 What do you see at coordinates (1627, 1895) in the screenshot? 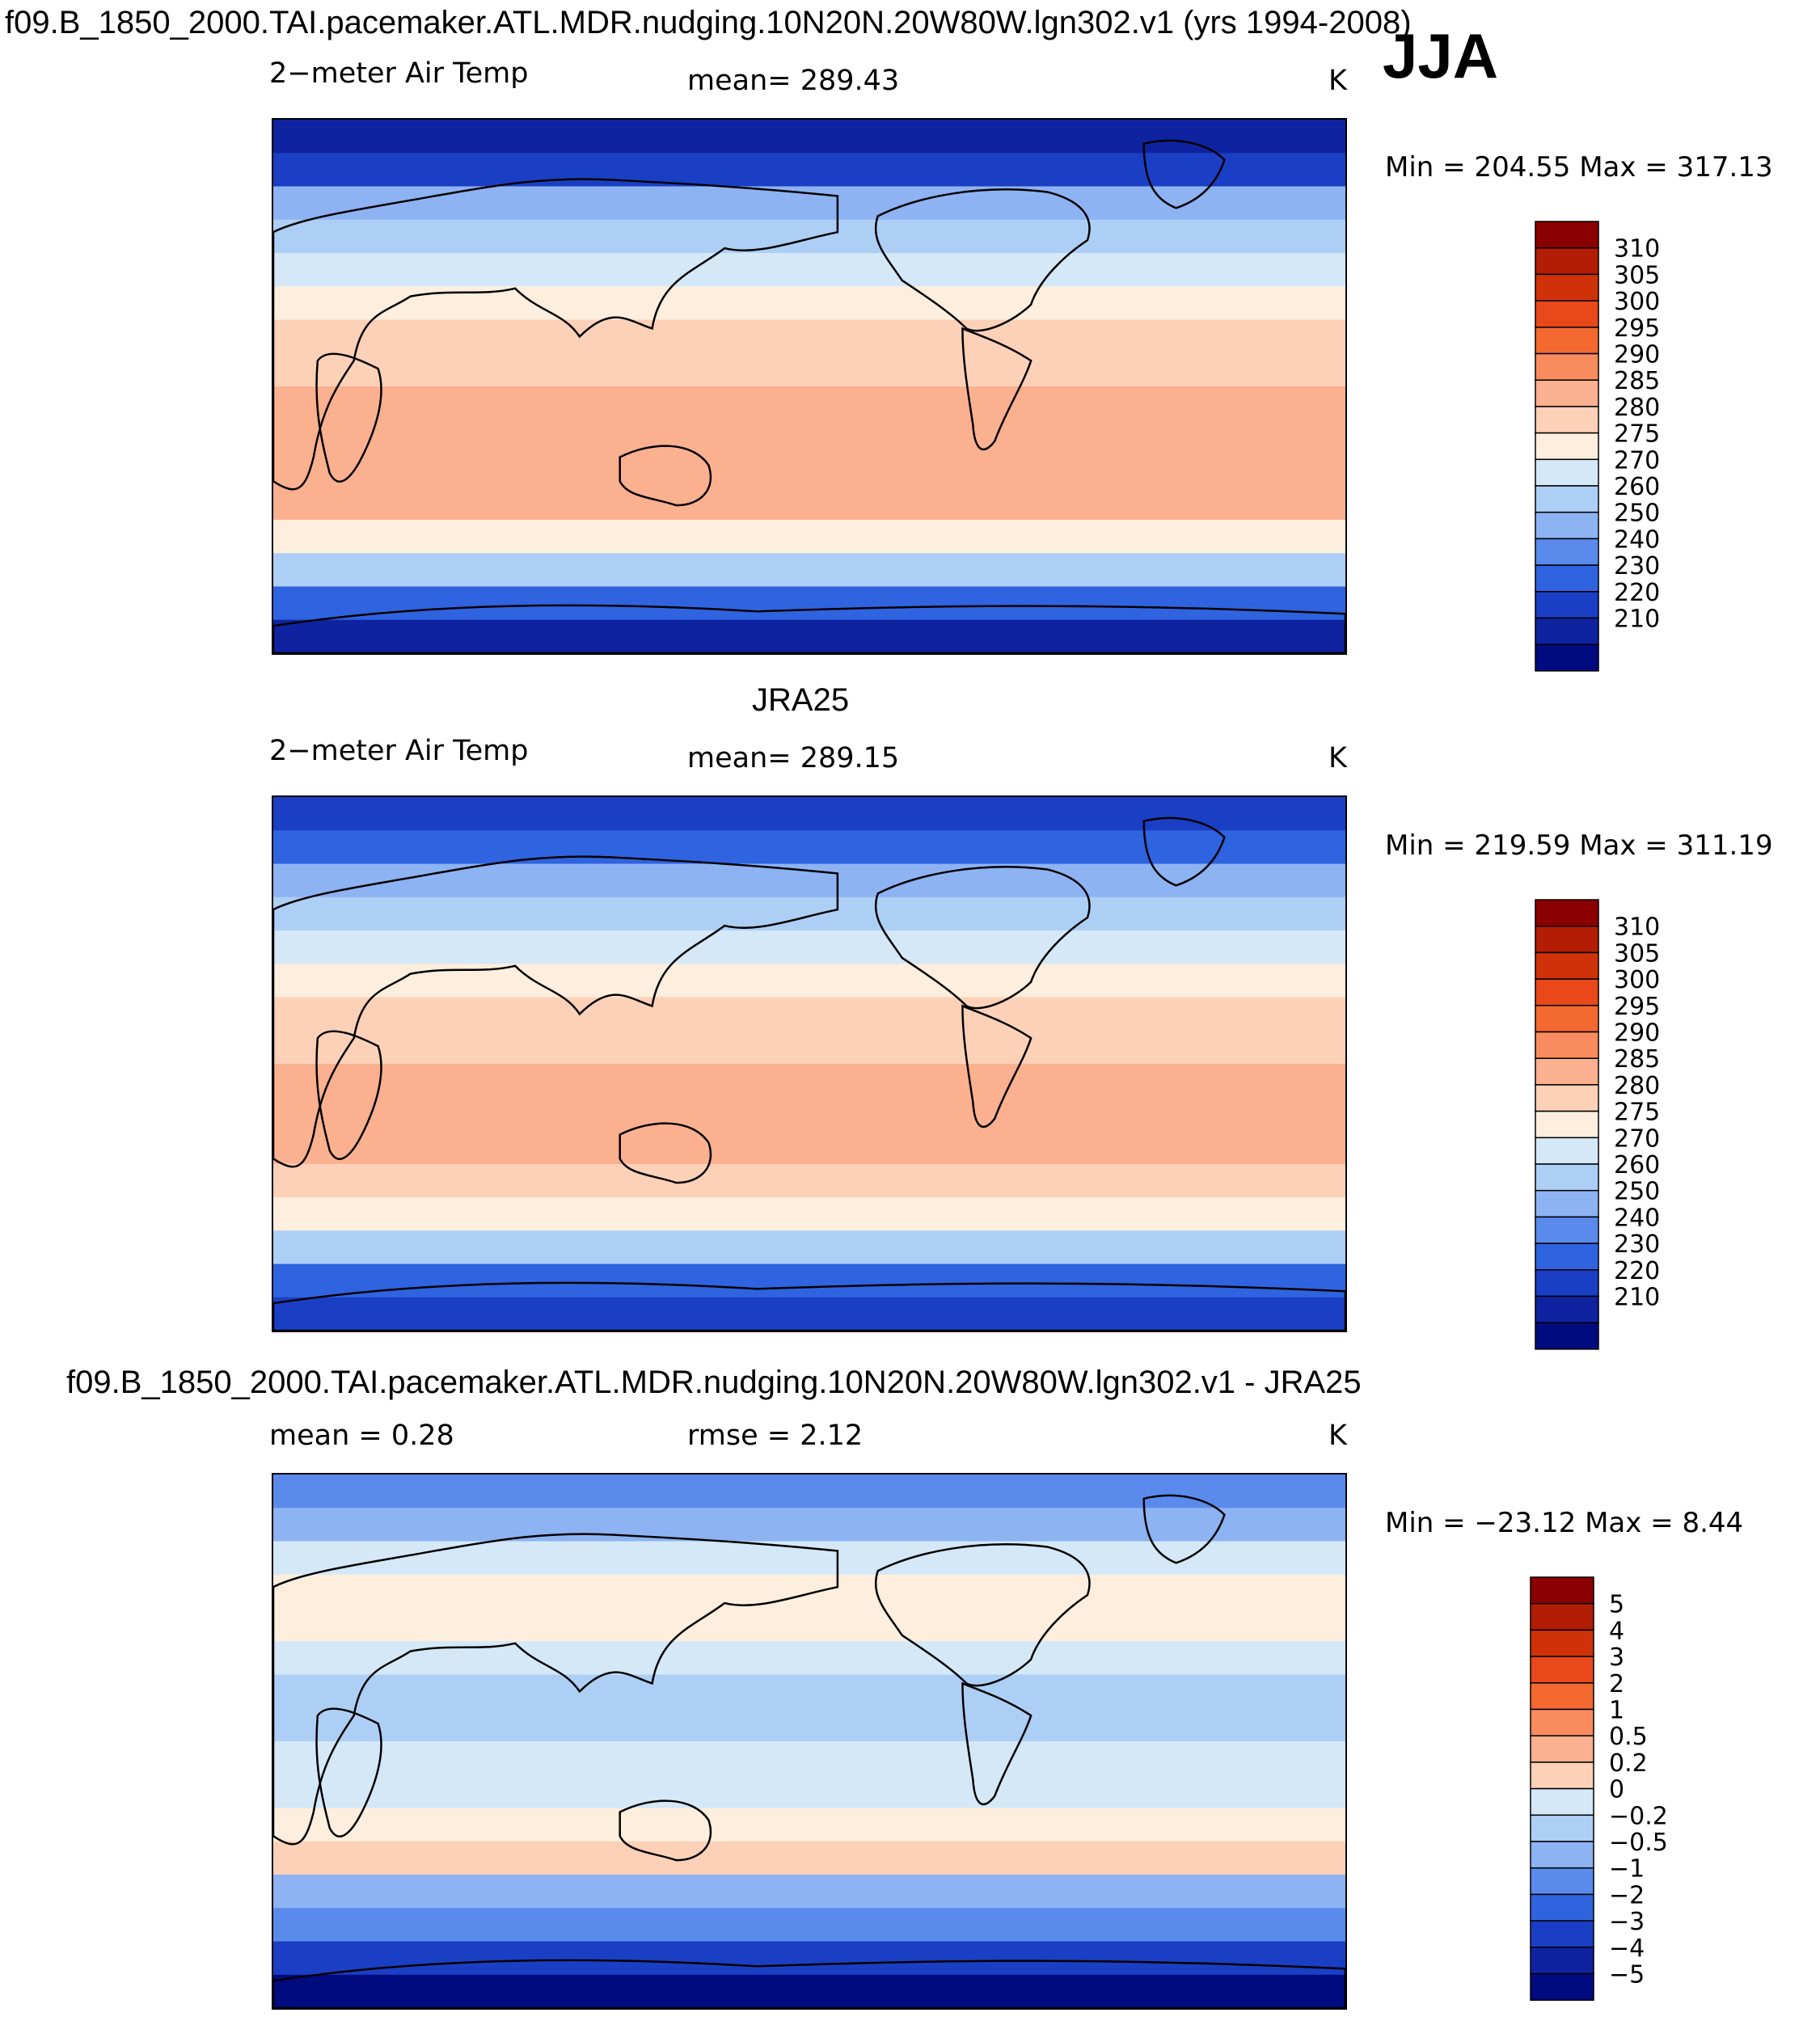
I see `colorbar-tick-label: −2` at bounding box center [1627, 1895].